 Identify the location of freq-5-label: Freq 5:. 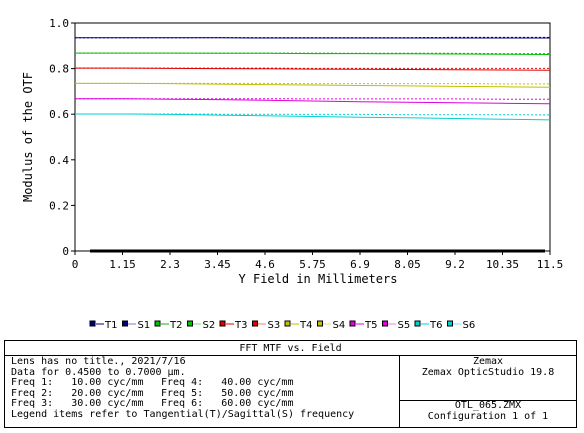
(182, 393).